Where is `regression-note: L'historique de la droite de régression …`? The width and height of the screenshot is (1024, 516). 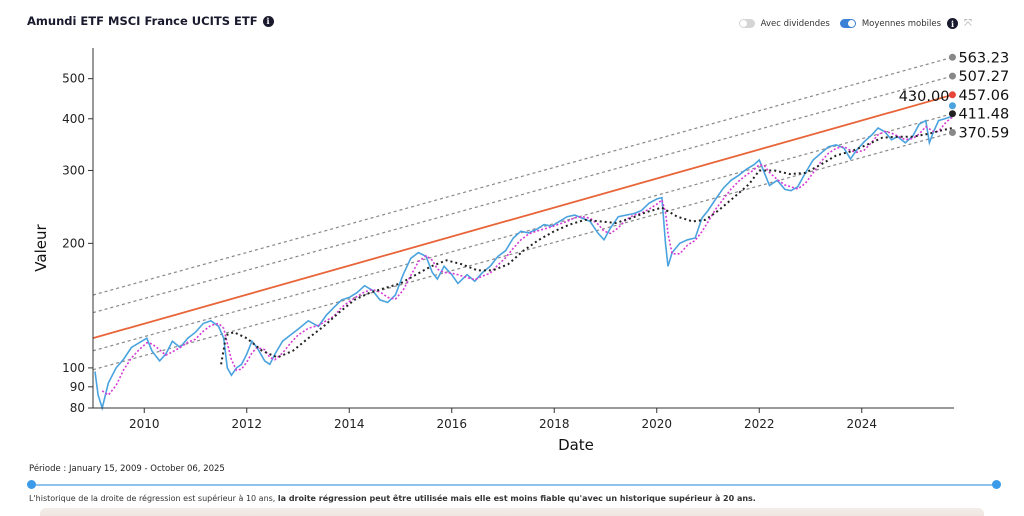 regression-note: L'historique de la droite de régression … is located at coordinates (392, 498).